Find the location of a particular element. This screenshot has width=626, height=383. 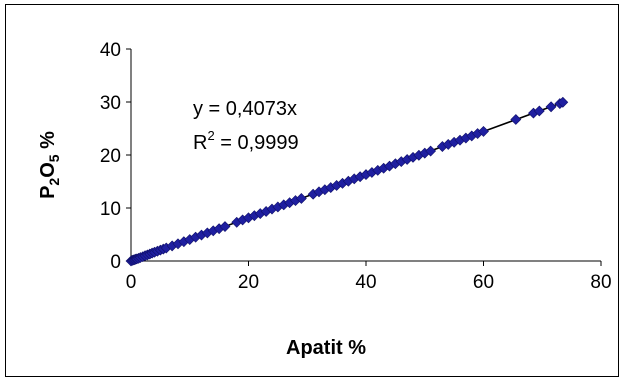

y-axis-title-sub-5: 5 is located at coordinates (54, 158).